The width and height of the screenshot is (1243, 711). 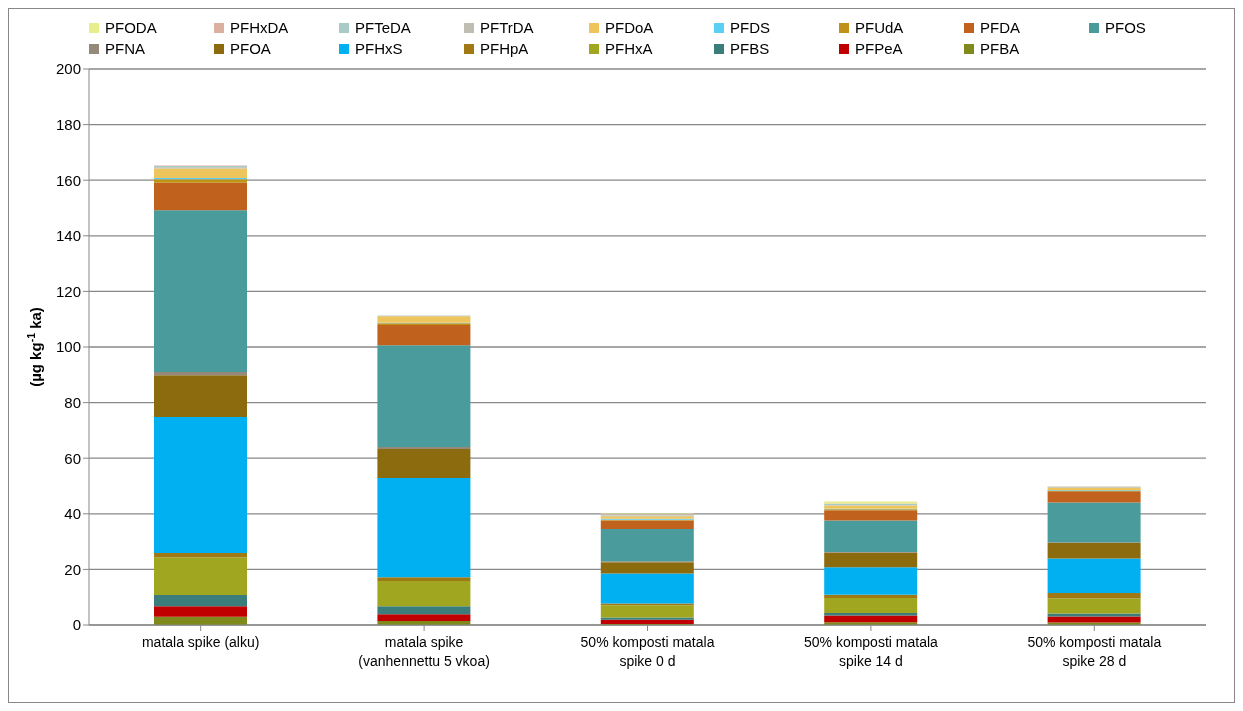 I want to click on x-tick-label: 50% komposti matala spike 0 d, so click(x=647, y=651).